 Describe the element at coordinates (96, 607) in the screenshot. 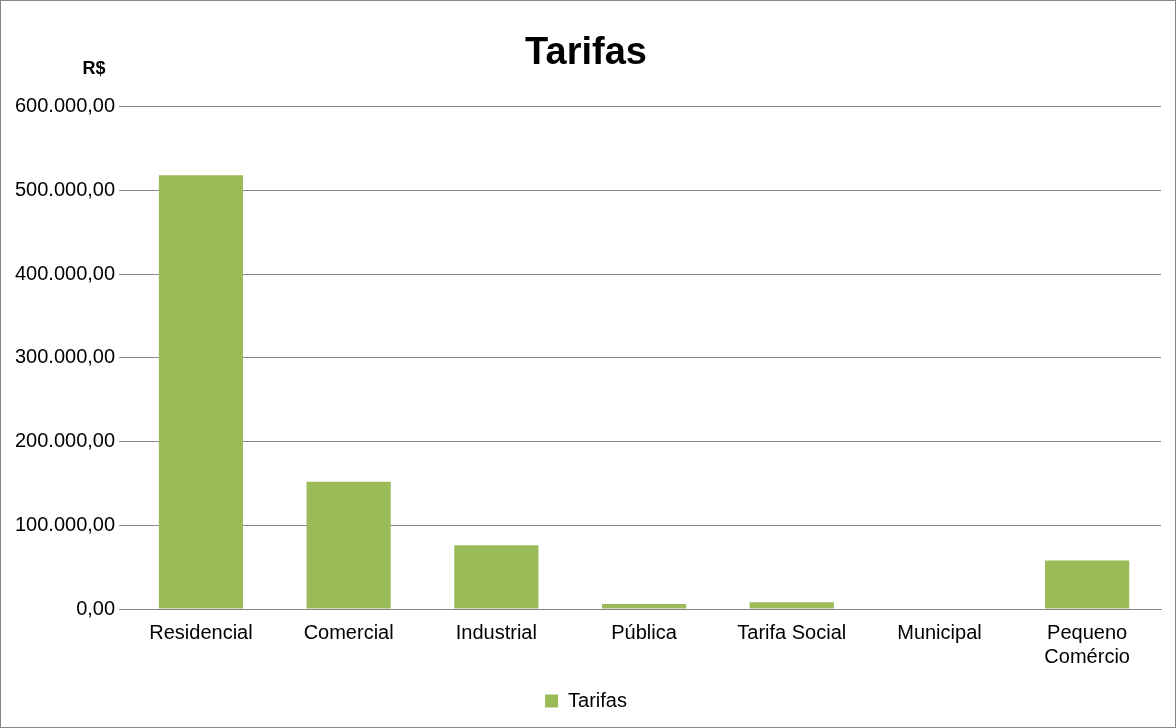

I see `y-tick-label: 0,00` at that location.